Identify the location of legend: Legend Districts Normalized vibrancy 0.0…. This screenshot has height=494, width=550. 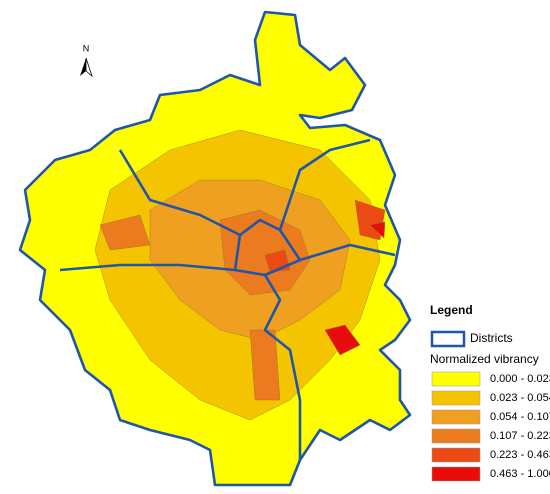
(490, 392).